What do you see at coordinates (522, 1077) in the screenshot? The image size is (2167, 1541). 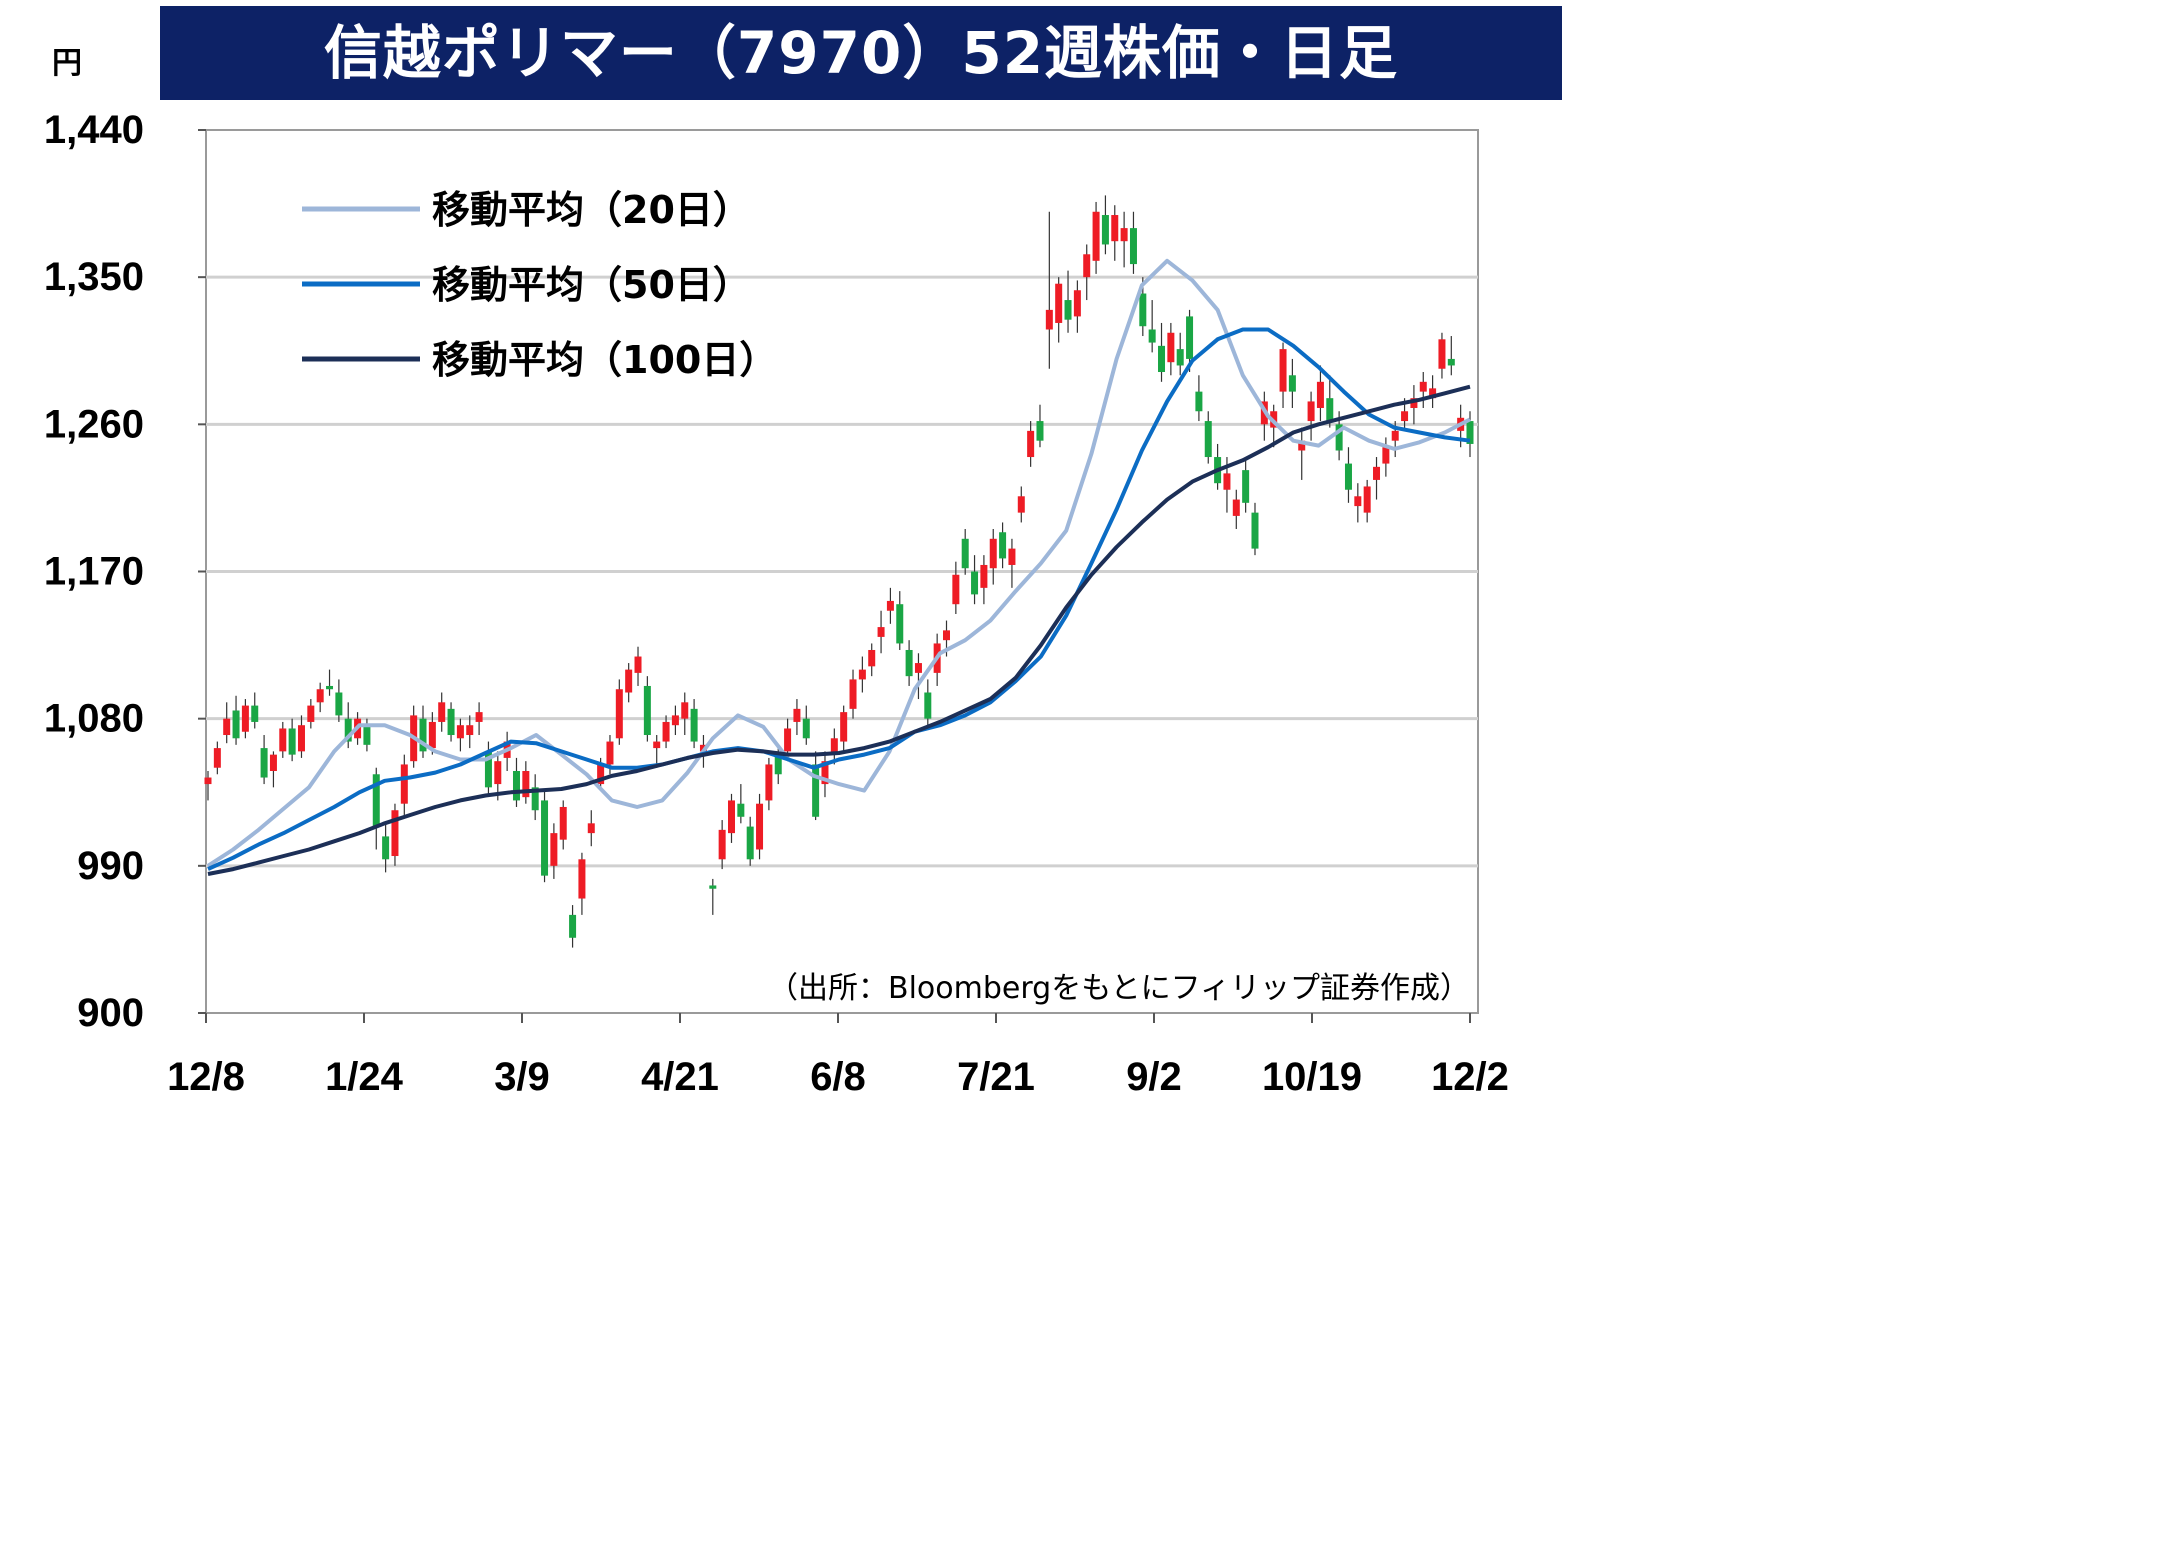 I see `x-tick-label: 3/9` at bounding box center [522, 1077].